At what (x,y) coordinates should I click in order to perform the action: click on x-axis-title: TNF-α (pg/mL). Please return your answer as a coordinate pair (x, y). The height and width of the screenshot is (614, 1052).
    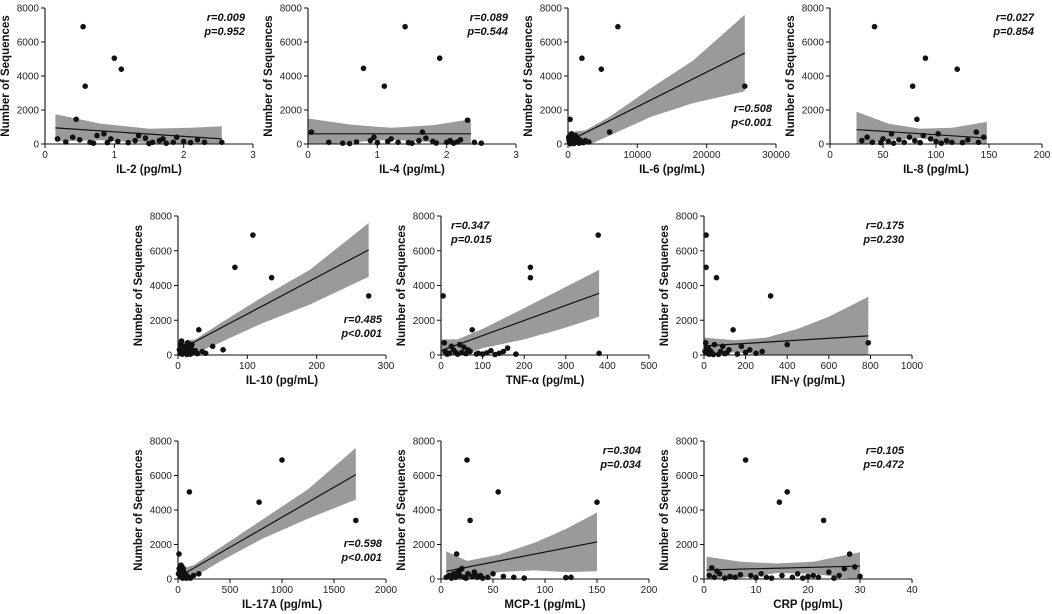
    Looking at the image, I should click on (545, 381).